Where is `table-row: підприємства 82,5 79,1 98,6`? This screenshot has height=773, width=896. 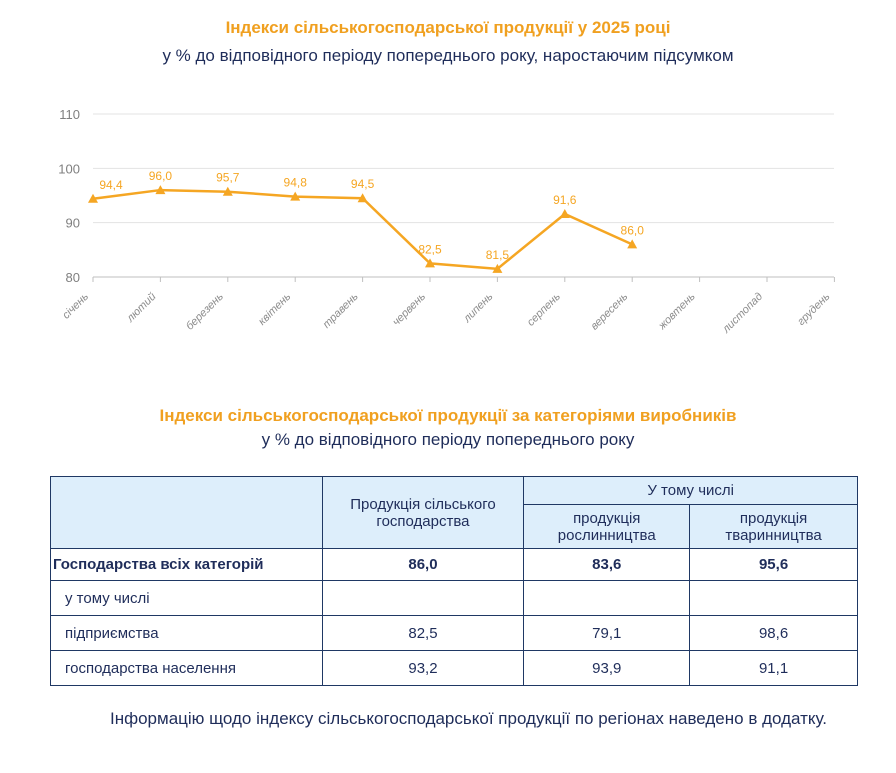
table-row: підприємства 82,5 79,1 98,6 is located at coordinates (454, 633).